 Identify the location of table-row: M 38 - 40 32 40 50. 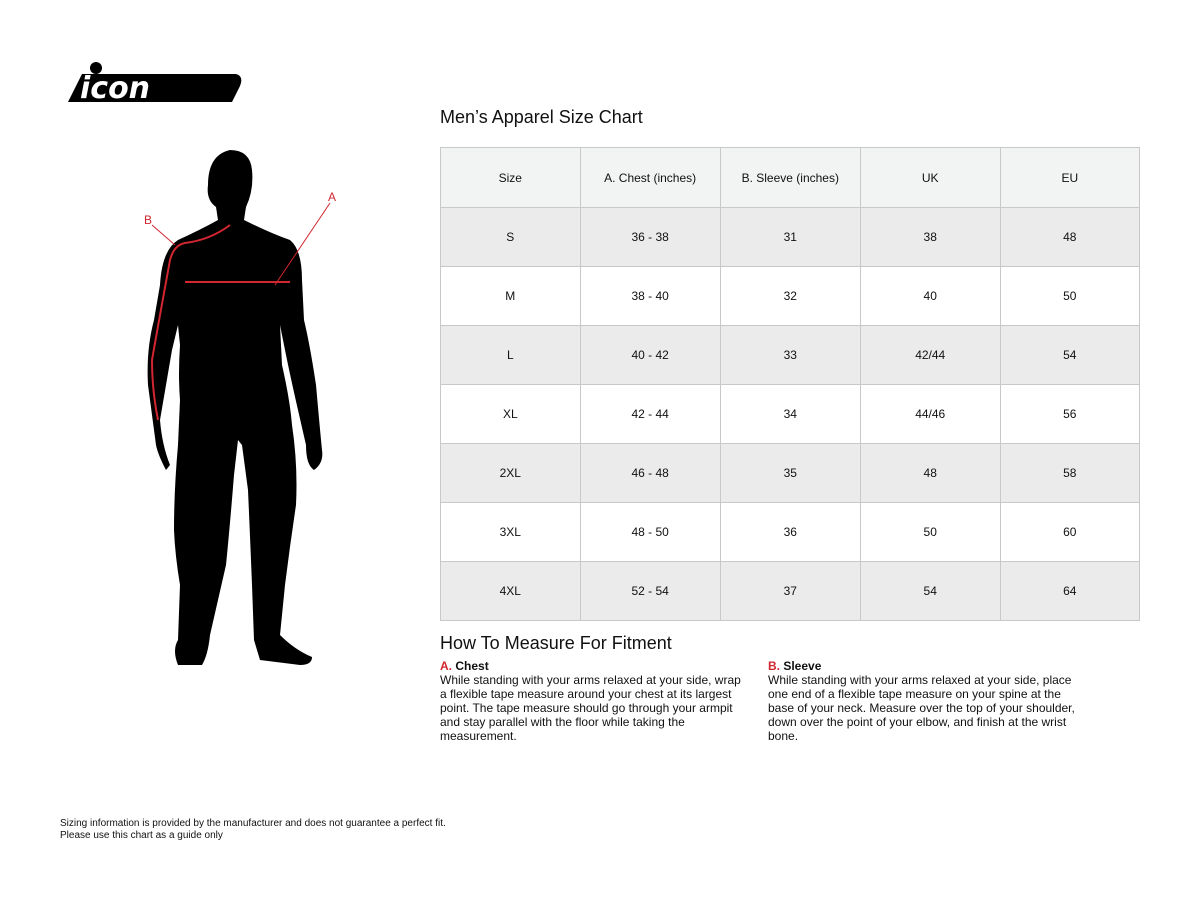
(790, 296).